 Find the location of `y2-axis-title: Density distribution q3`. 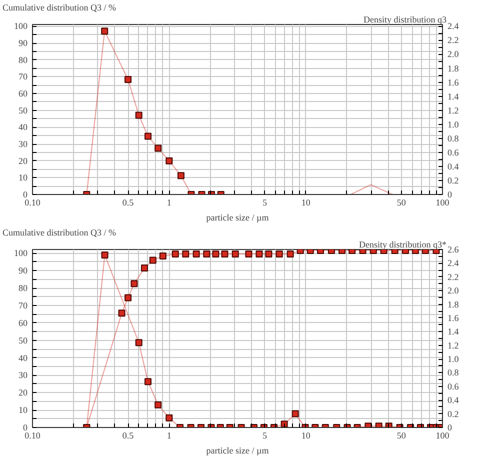

y2-axis-title: Density distribution q3 is located at coordinates (405, 19).